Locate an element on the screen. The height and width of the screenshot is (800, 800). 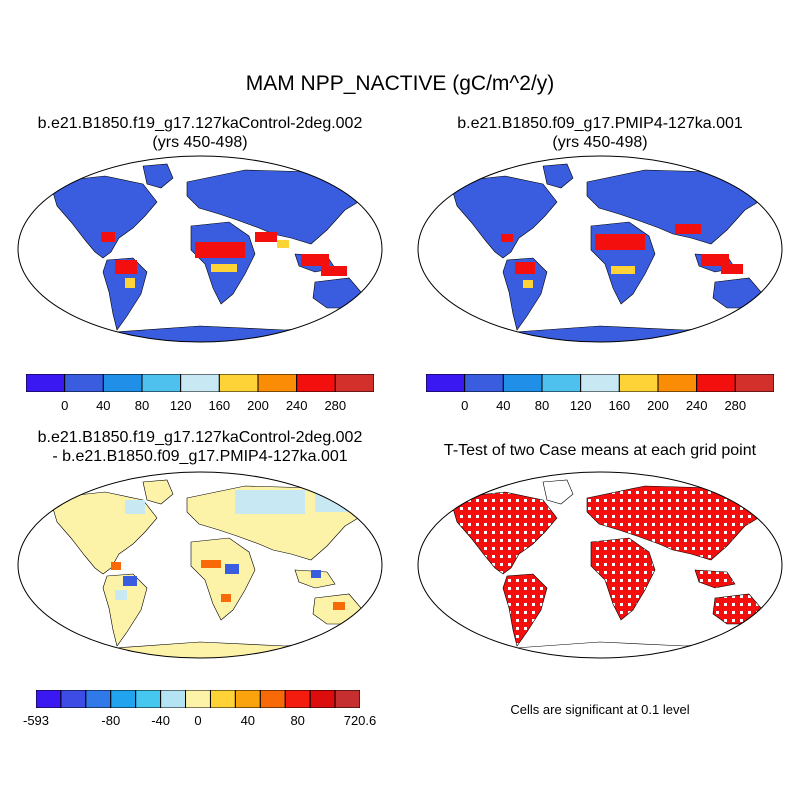
colorbar-pmip4-label: 80 is located at coordinates (542, 405).